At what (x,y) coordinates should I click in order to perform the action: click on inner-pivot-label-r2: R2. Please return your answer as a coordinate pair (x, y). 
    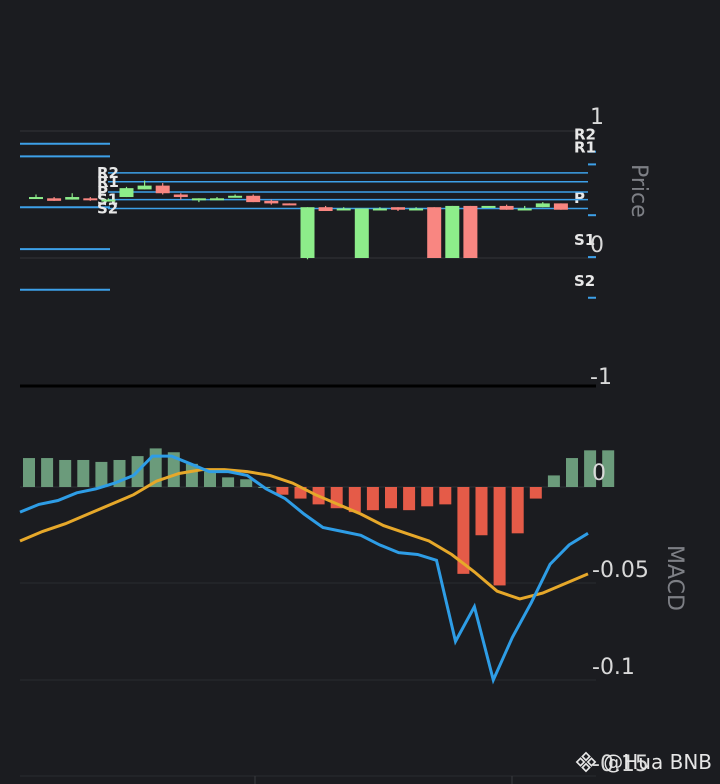
    Looking at the image, I should click on (108, 173).